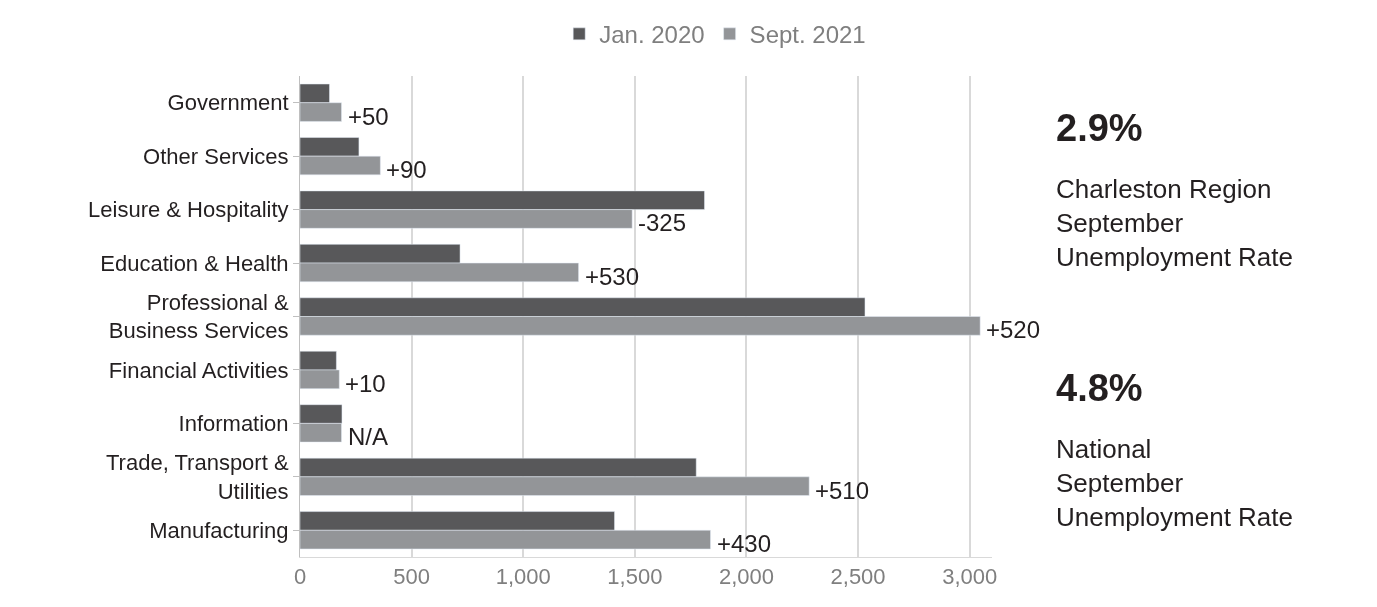 Image resolution: width=1377 pixels, height=607 pixels. Describe the element at coordinates (198, 370) in the screenshot. I see `y-tick-label: Financial Activities` at that location.